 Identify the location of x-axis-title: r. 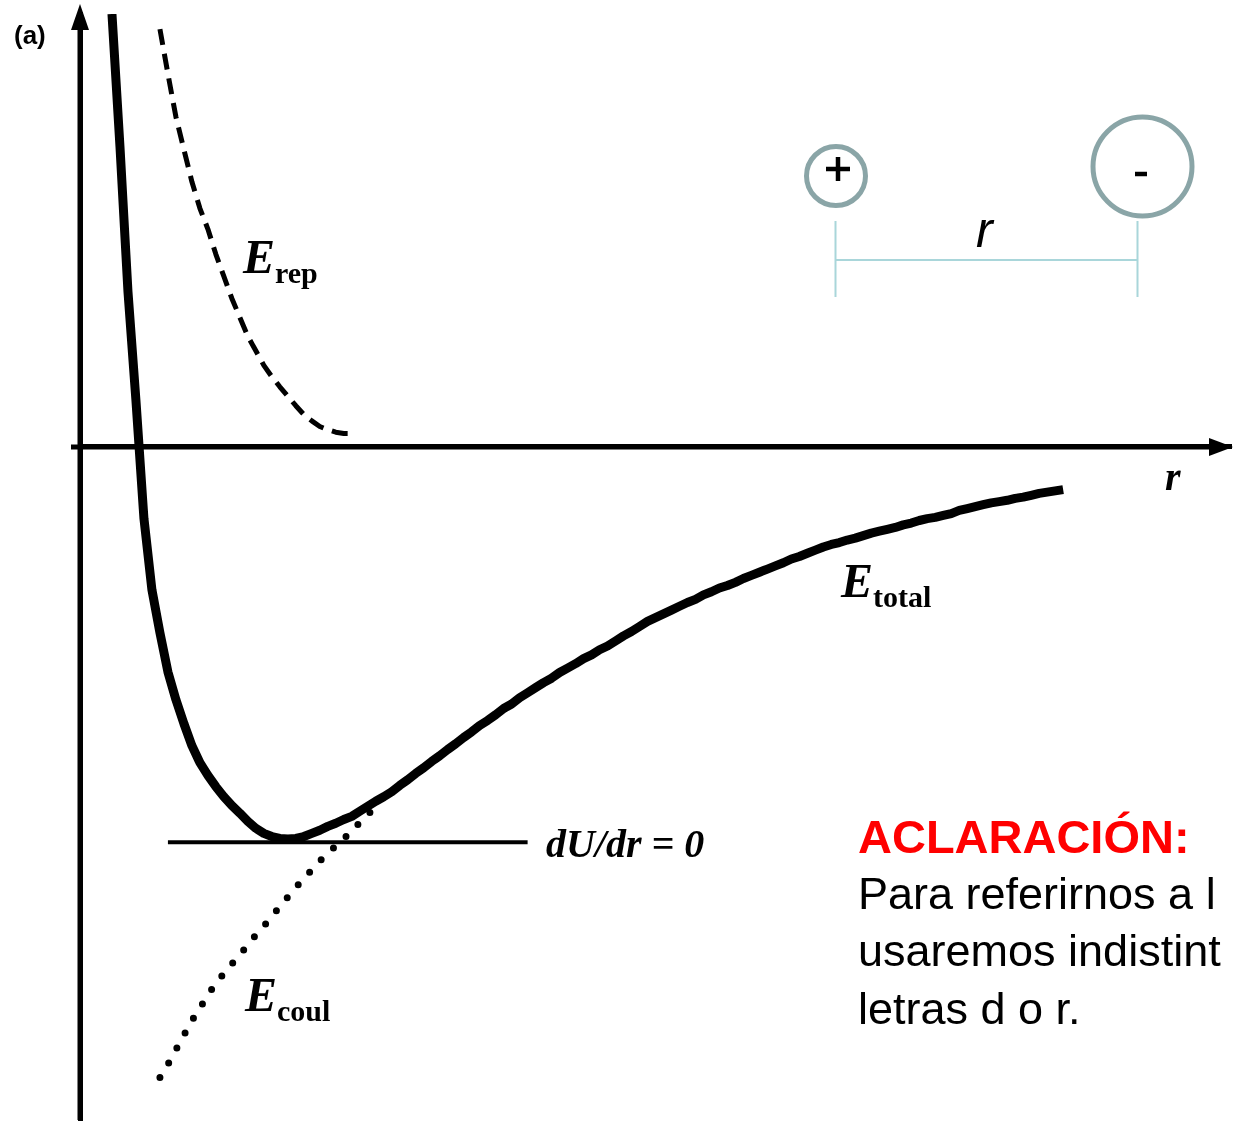
(1173, 476).